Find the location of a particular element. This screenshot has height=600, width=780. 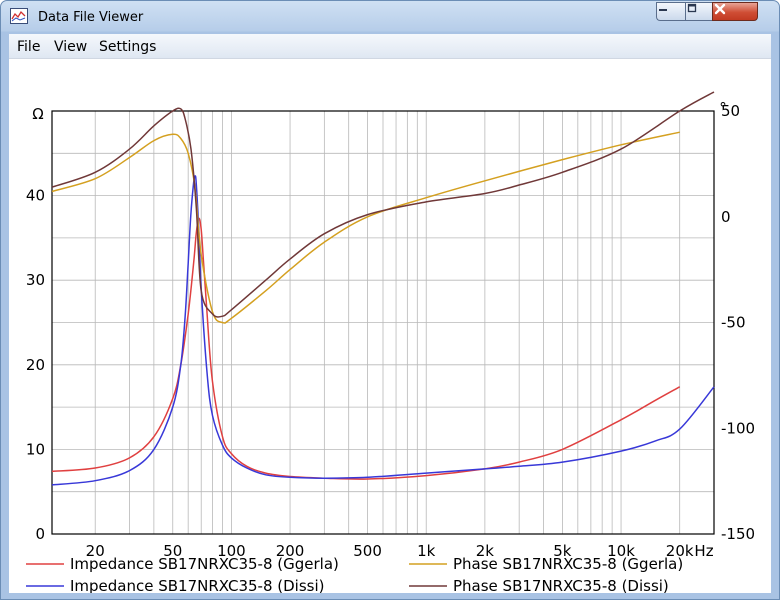

legend-label: Impedance SB17NRXC35-8 (Ggerla) is located at coordinates (204, 564).